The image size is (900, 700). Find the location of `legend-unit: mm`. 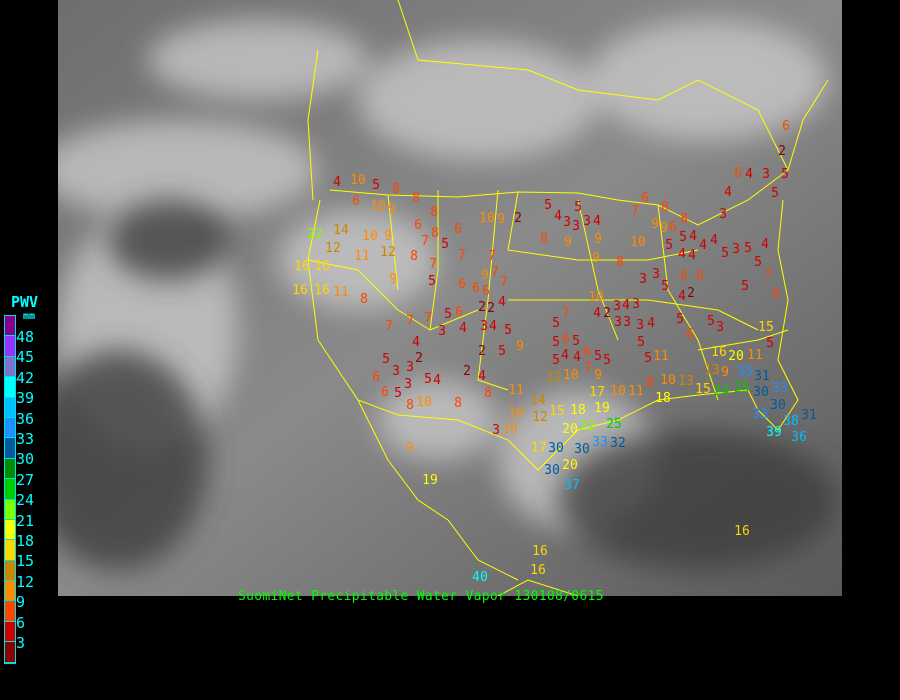

legend-unit: mm is located at coordinates (29, 316).